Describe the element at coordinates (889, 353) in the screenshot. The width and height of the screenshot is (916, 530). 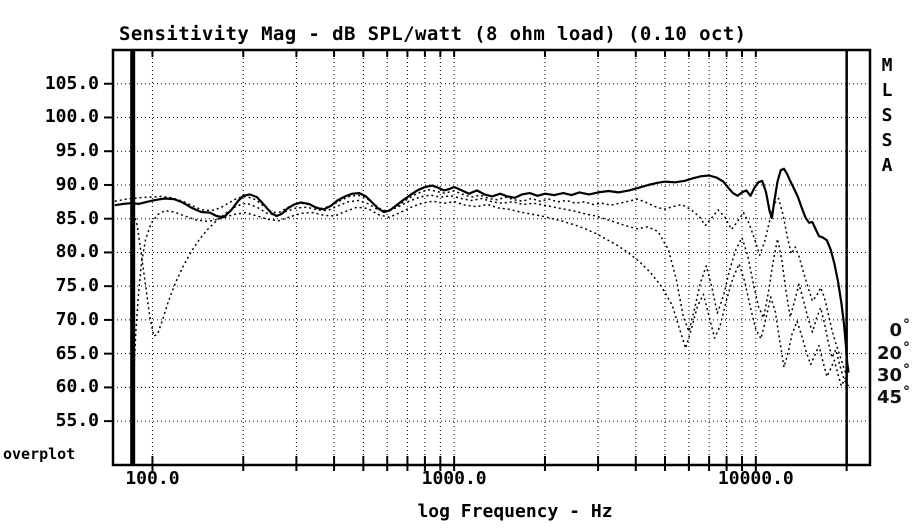
I see `legend-angle-value: 20` at that location.